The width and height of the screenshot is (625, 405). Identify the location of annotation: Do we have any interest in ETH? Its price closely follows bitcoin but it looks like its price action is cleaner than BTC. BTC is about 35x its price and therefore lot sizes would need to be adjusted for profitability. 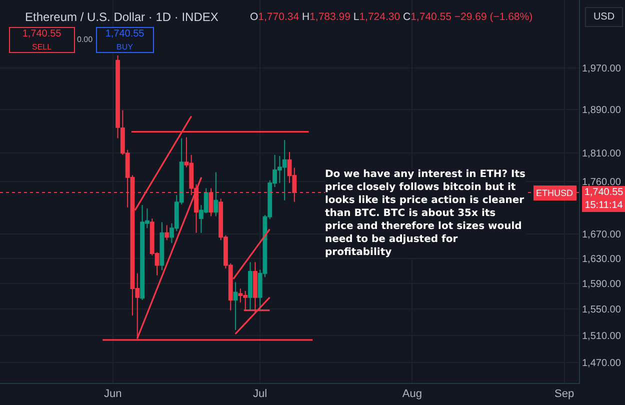
(425, 213).